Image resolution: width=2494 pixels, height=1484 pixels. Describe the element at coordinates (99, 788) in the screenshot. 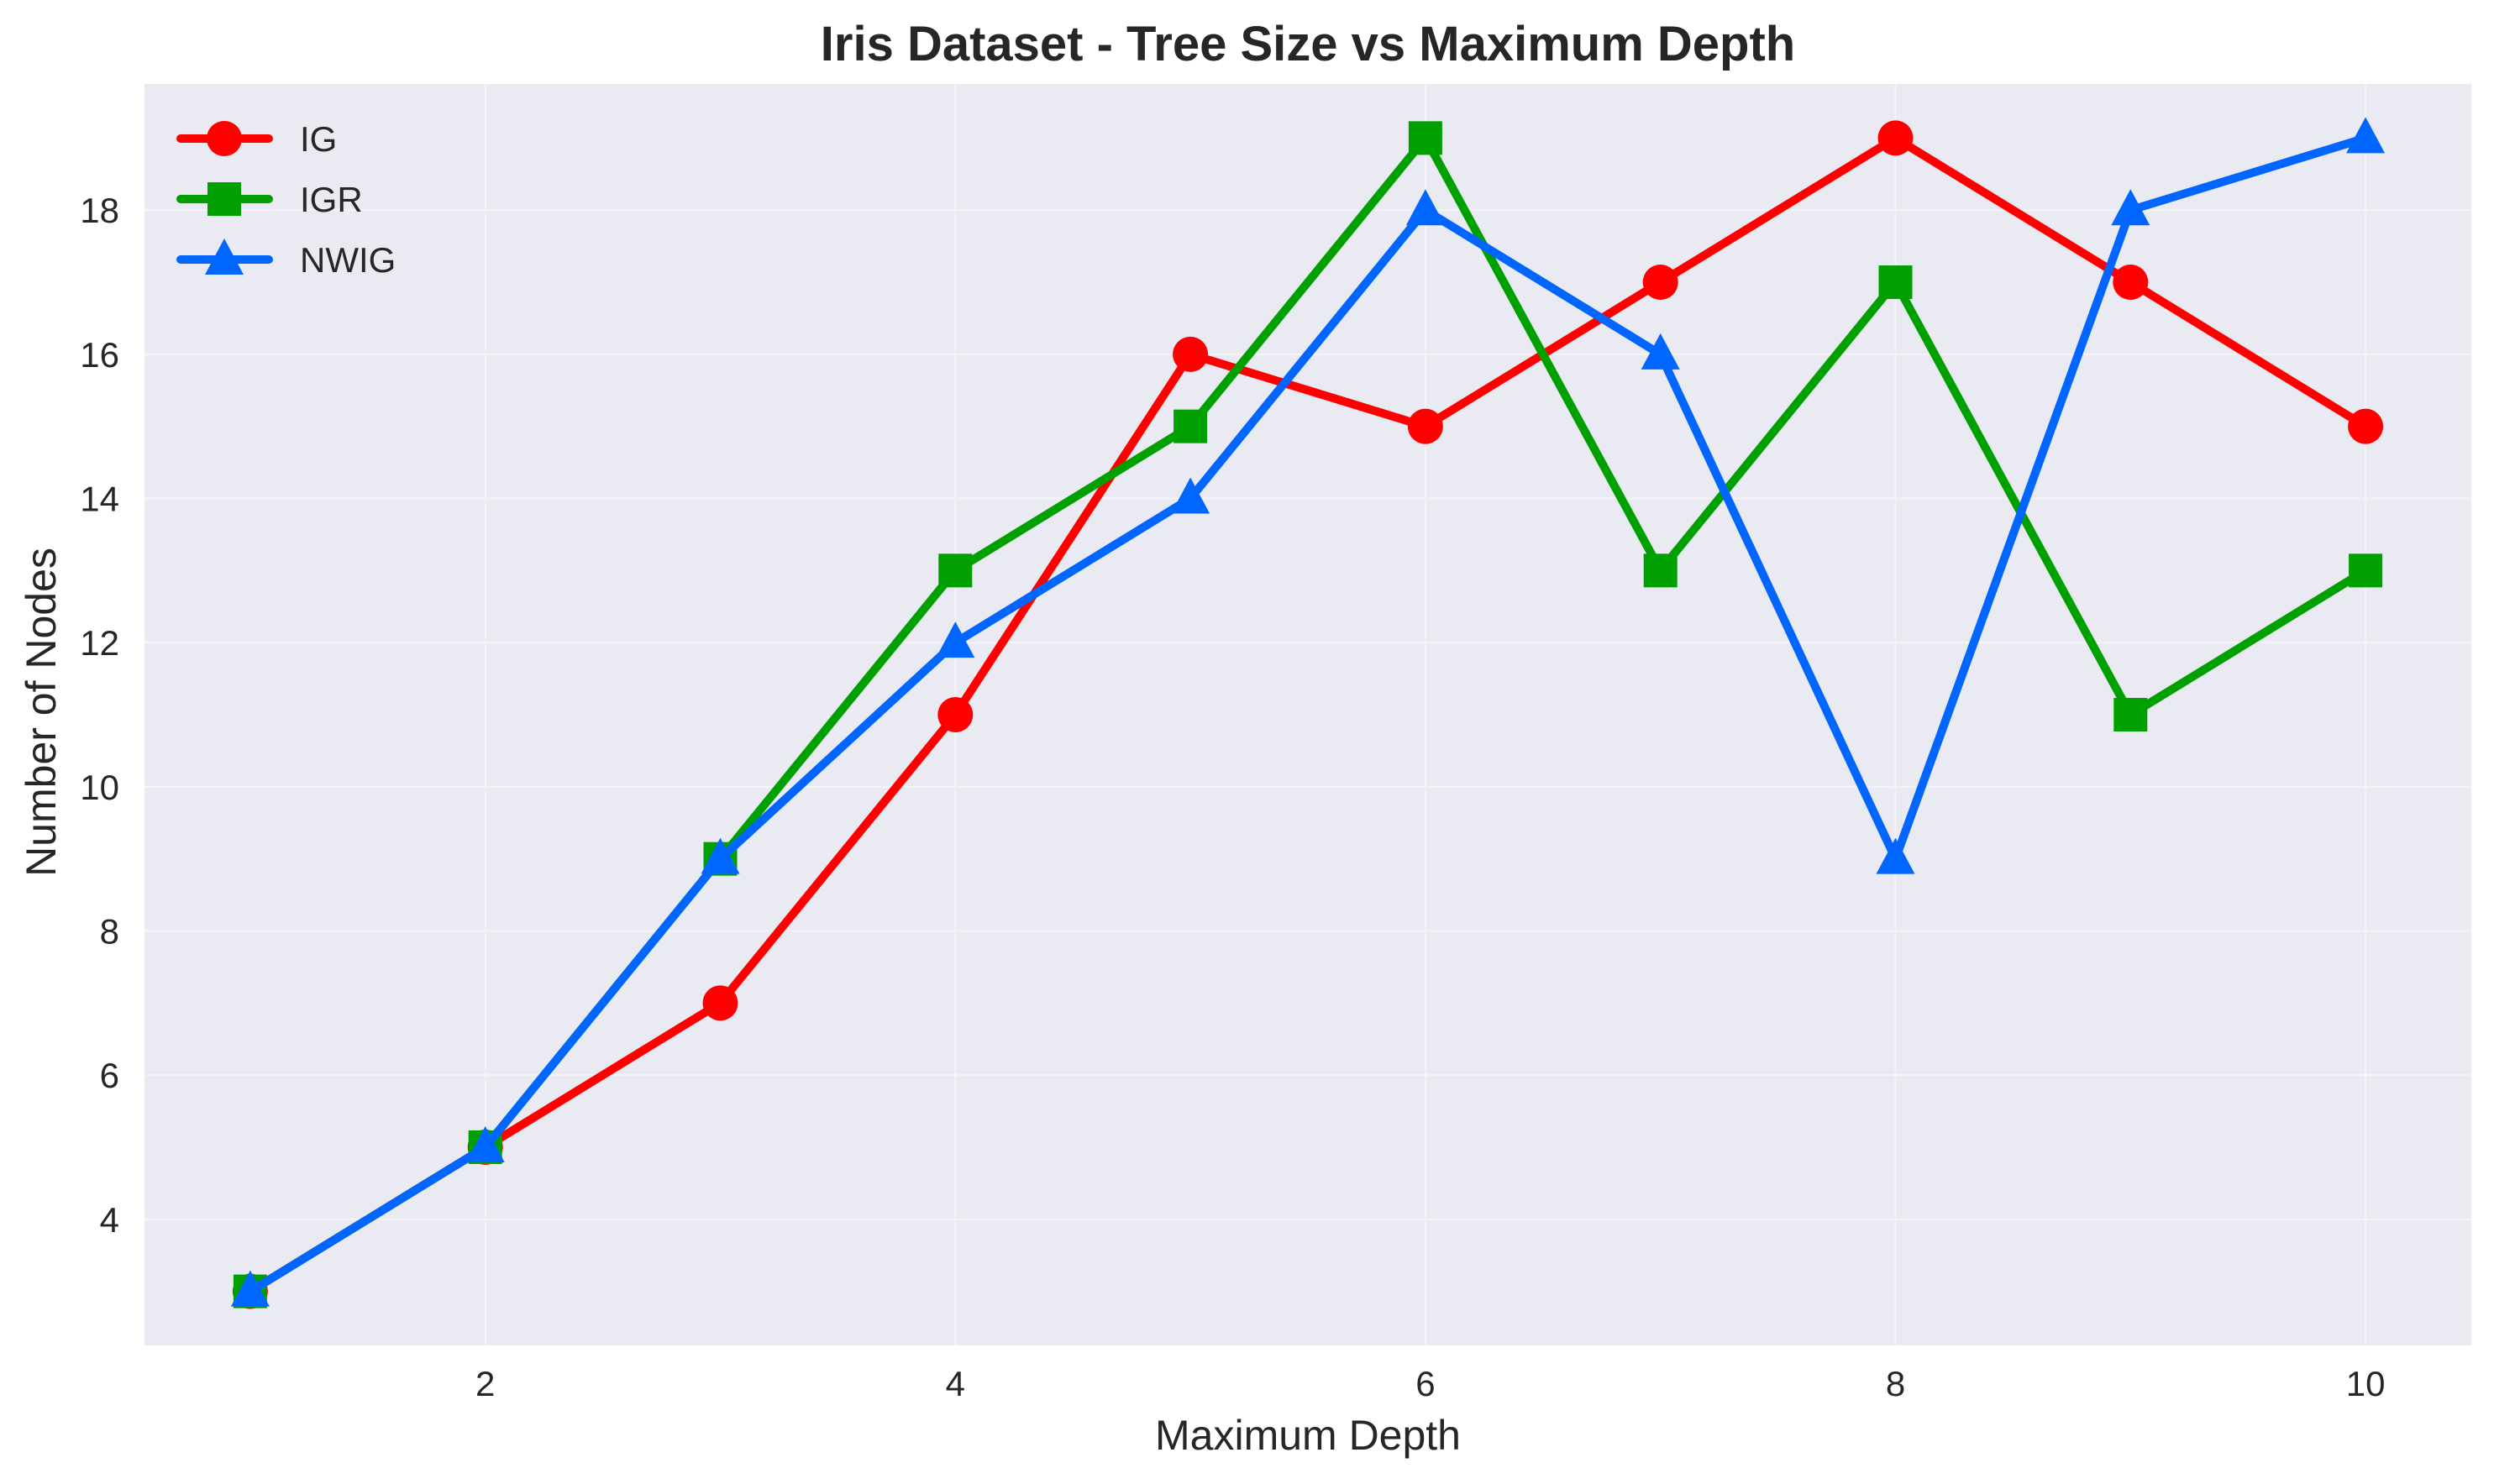

I see `y-tick-label: 10` at that location.